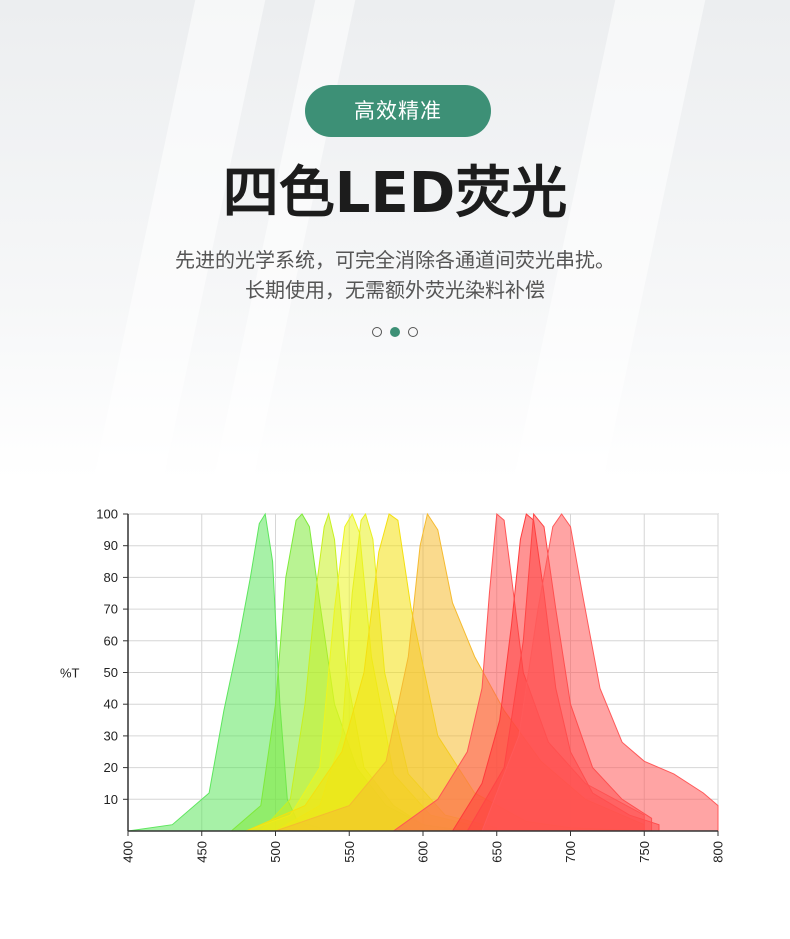 Image resolution: width=790 pixels, height=939 pixels. What do you see at coordinates (349, 852) in the screenshot?
I see `x-tick-label: 550` at bounding box center [349, 852].